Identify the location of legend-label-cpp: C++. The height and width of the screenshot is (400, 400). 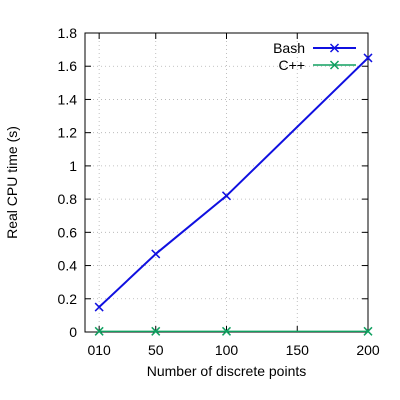
(292, 65).